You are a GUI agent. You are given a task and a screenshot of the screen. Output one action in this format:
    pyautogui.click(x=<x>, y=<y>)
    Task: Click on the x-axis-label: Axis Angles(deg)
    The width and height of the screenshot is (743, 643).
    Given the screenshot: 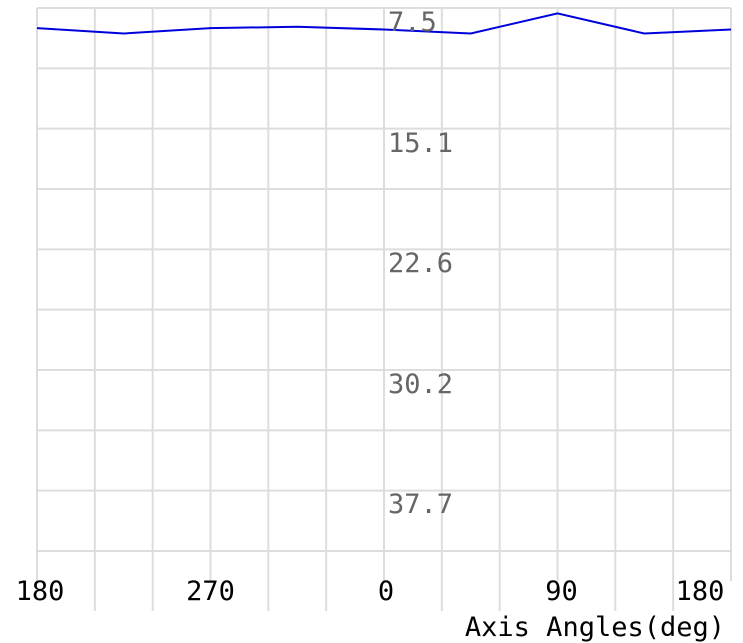 What is the action you would take?
    pyautogui.click(x=595, y=627)
    